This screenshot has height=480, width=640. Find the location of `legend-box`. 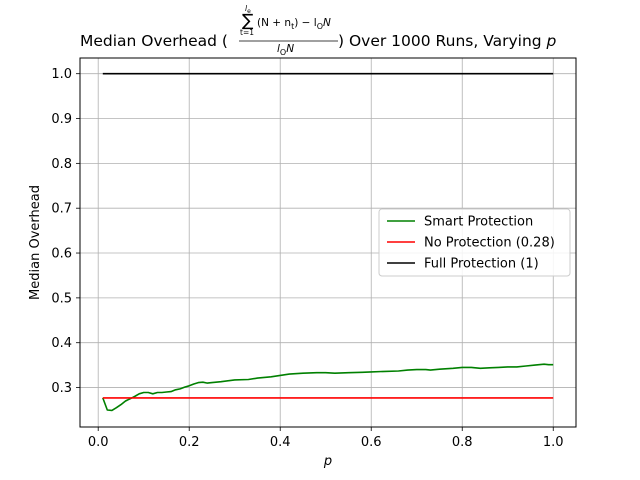

legend-box is located at coordinates (474, 242).